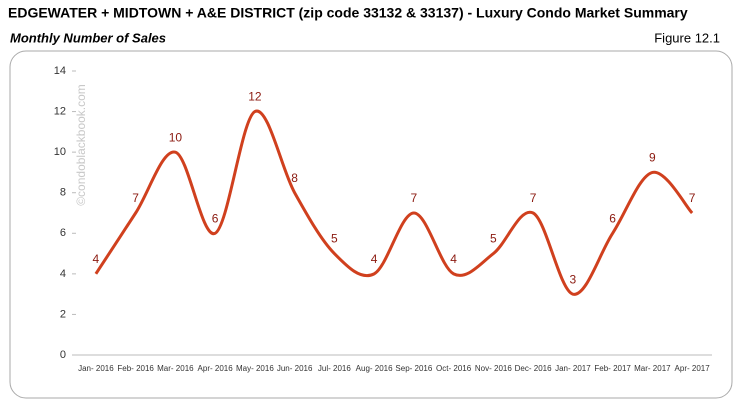 The height and width of the screenshot is (403, 741). What do you see at coordinates (255, 368) in the screenshot?
I see `x-tick-label: May- 2016` at bounding box center [255, 368].